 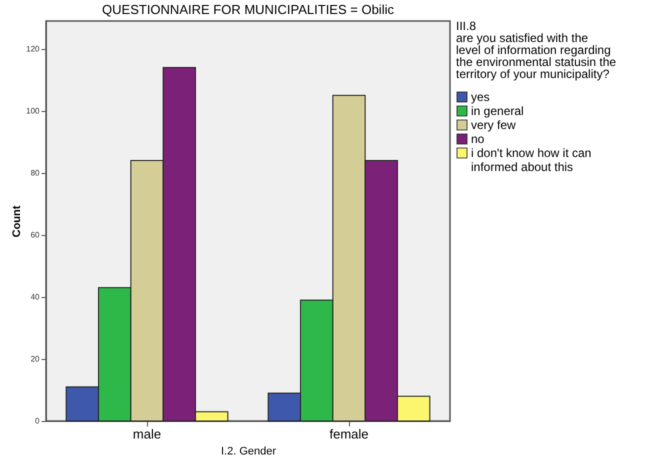 I want to click on x-axis-title: I.2. Gender, so click(x=248, y=452).